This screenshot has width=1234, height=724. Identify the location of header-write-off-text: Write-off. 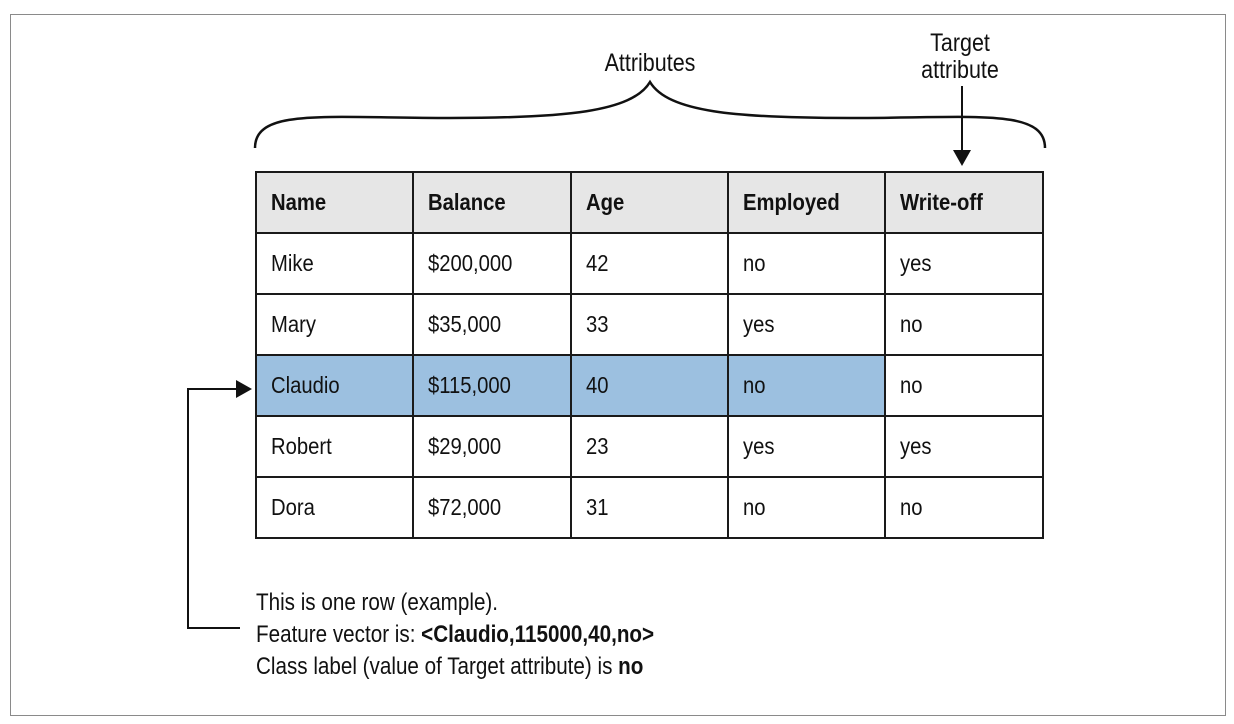
(941, 202).